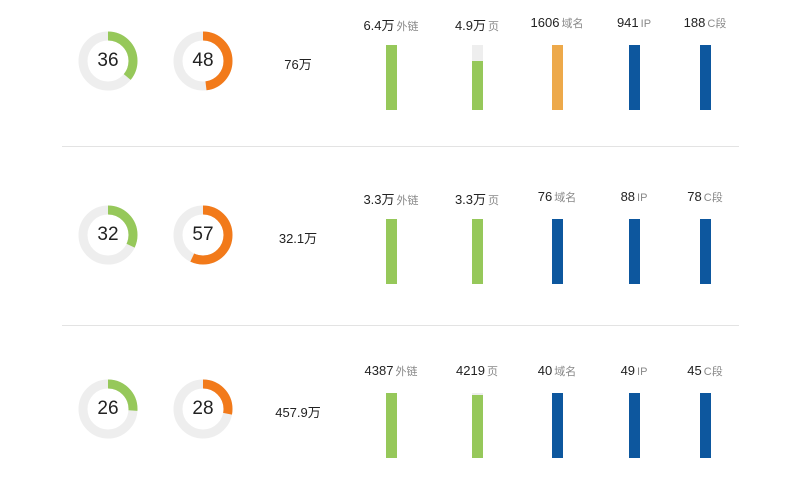 The image size is (800, 502). Describe the element at coordinates (470, 370) in the screenshot. I see `metric-value: 4219` at that location.